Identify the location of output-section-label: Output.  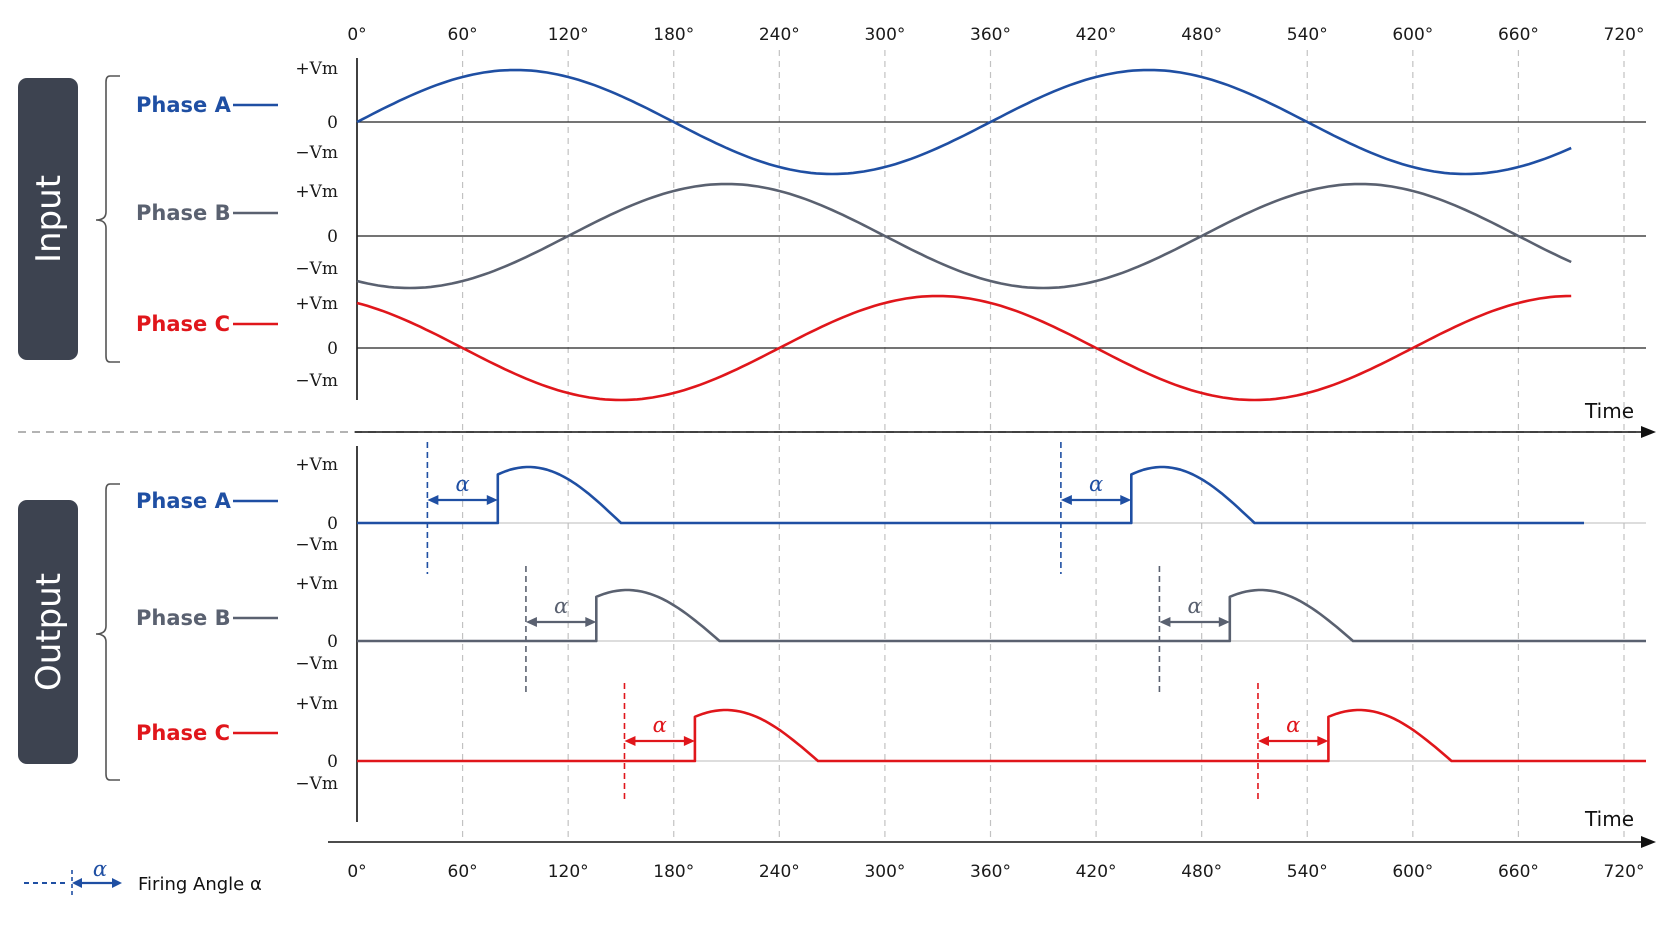
(49, 632).